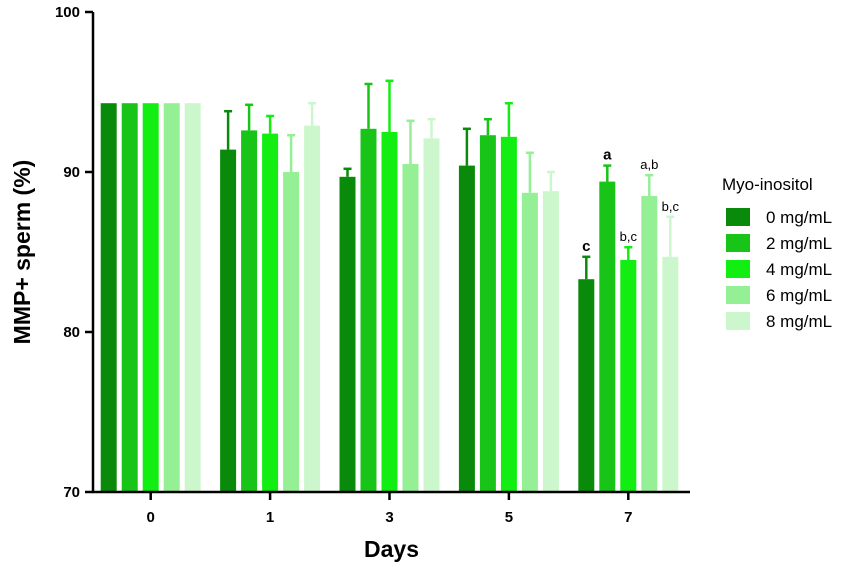 Image resolution: width=851 pixels, height=569 pixels. What do you see at coordinates (799, 295) in the screenshot?
I see `legend-label-3: 6 mg/mL` at bounding box center [799, 295].